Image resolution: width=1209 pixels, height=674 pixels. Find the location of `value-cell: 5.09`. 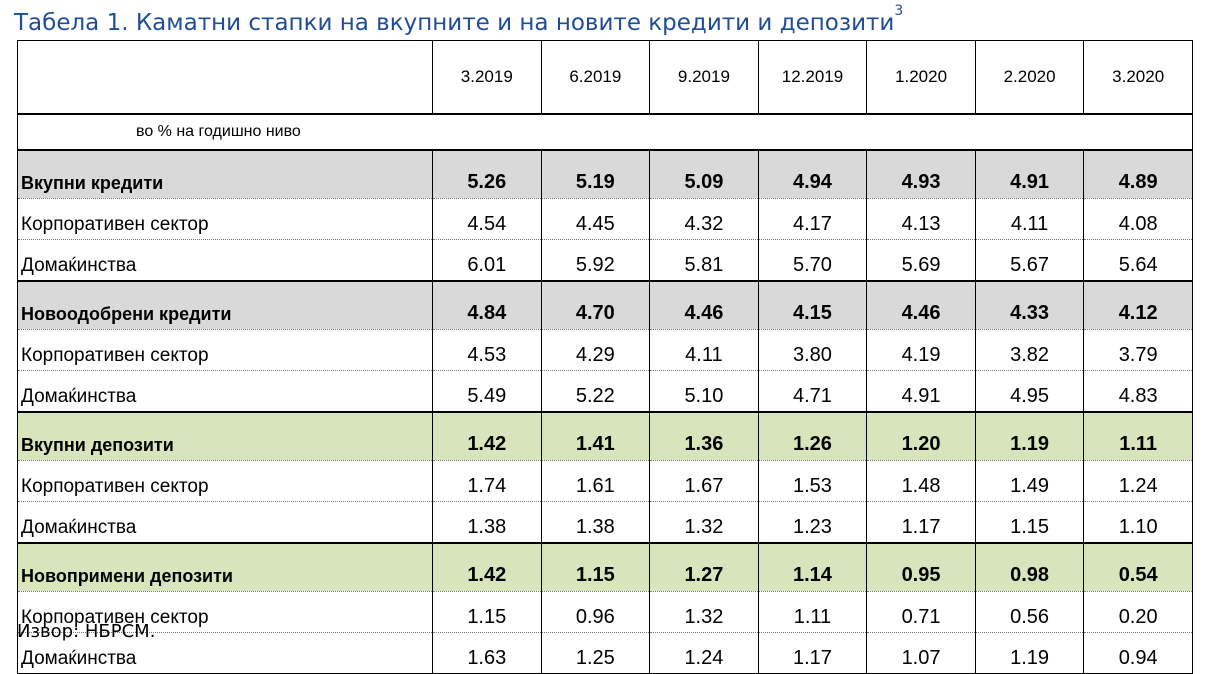

value-cell: 5.09 is located at coordinates (704, 174).